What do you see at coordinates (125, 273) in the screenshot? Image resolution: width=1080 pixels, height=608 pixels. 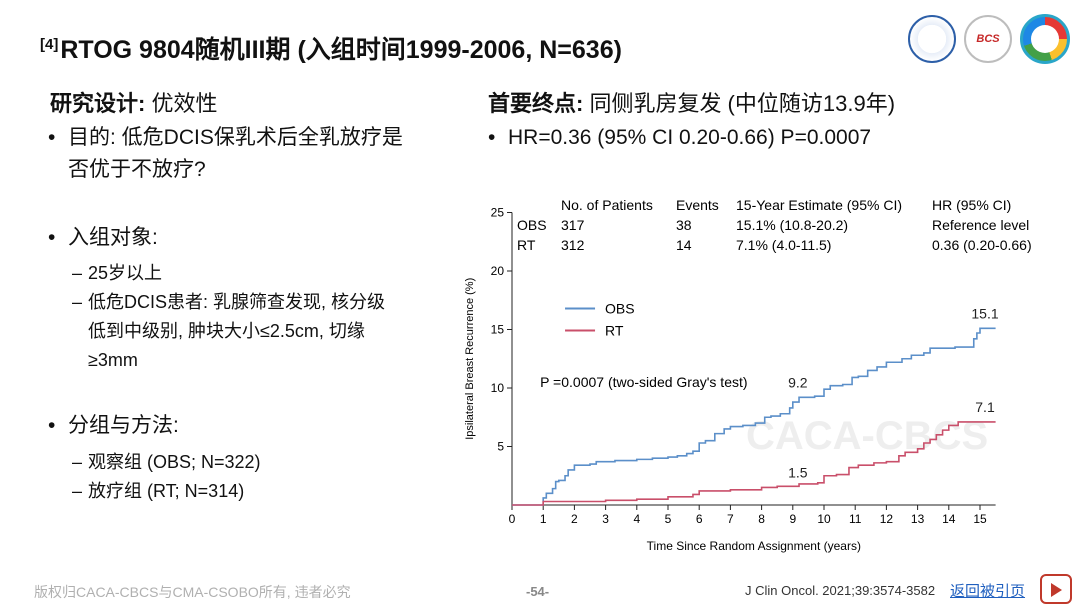 I see `population-item-age: 25岁以上` at bounding box center [125, 273].